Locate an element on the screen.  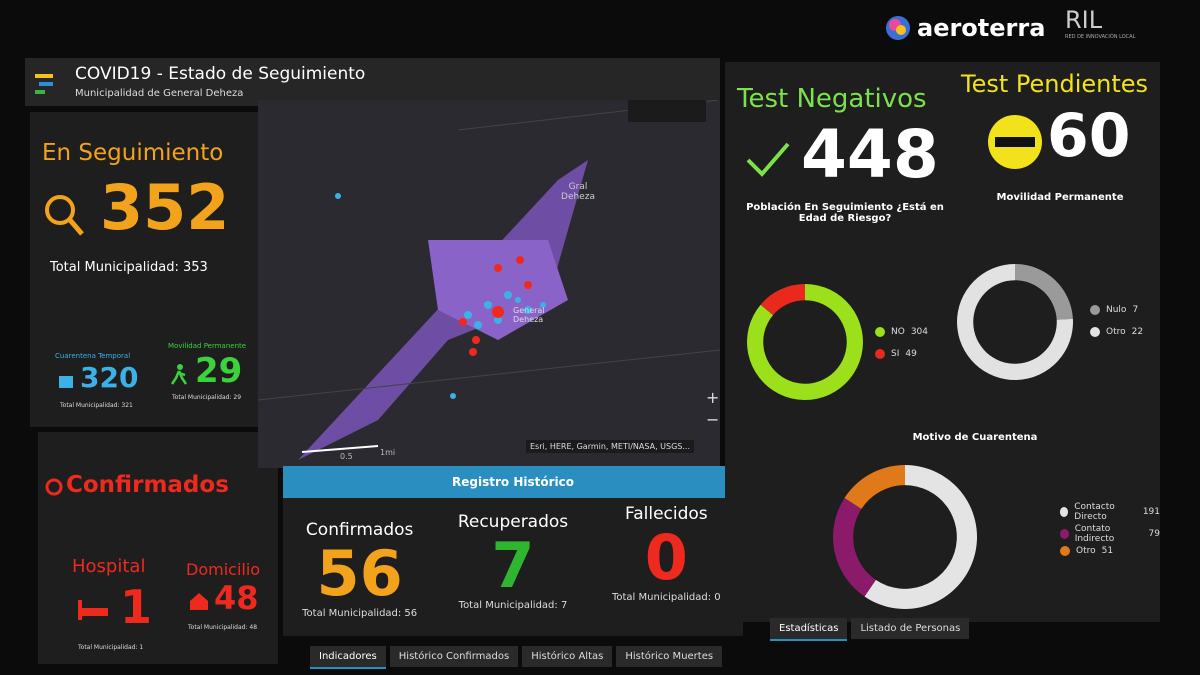
donut-title: Movilidad Permanente is located at coordinates (1060, 197).